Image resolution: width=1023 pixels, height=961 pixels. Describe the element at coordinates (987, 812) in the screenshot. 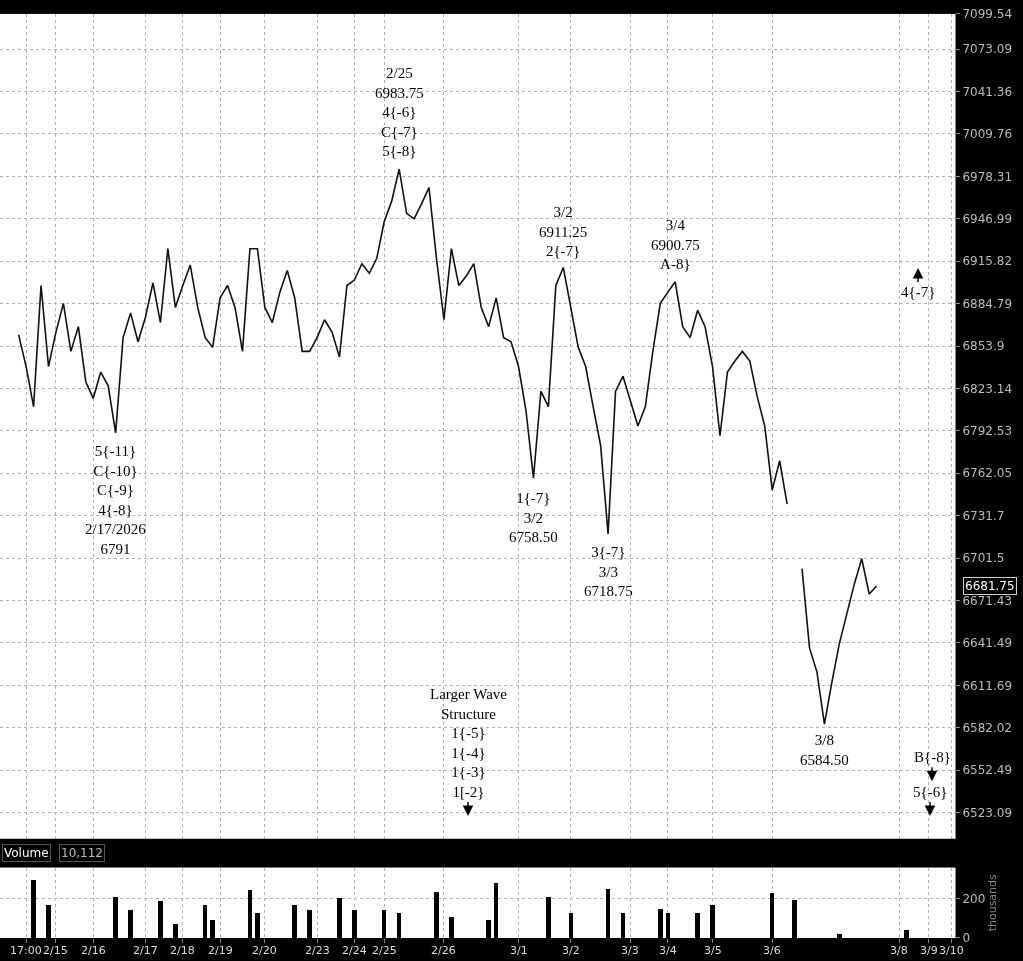

I see `y-tick-label: 6523.09` at that location.